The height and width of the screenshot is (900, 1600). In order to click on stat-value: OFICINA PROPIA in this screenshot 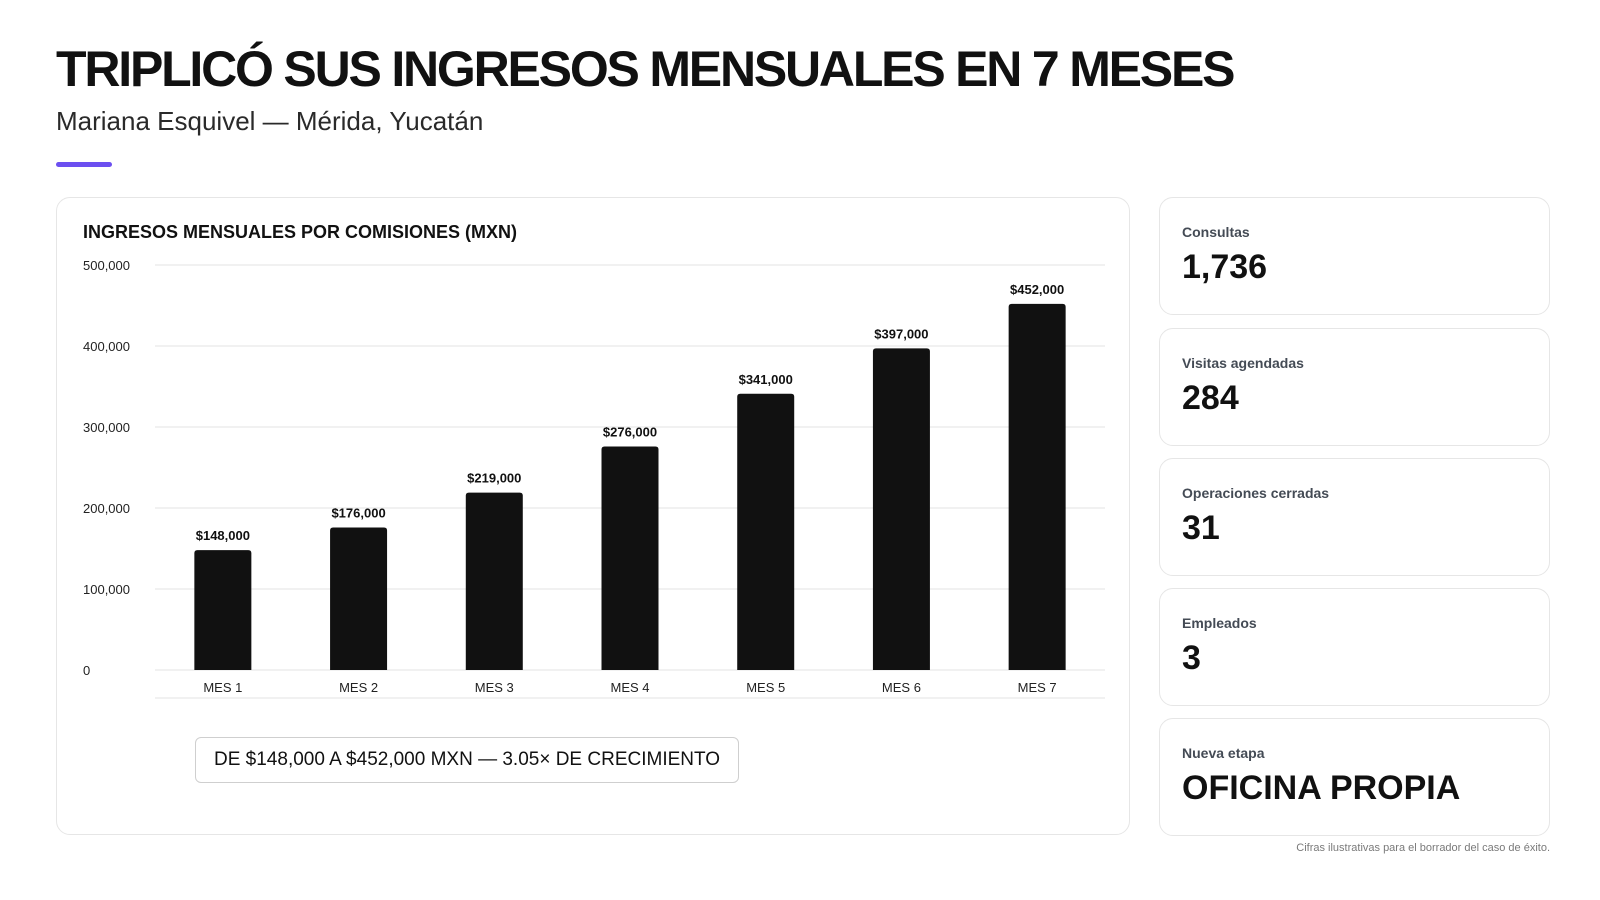, I will do `click(1321, 788)`.